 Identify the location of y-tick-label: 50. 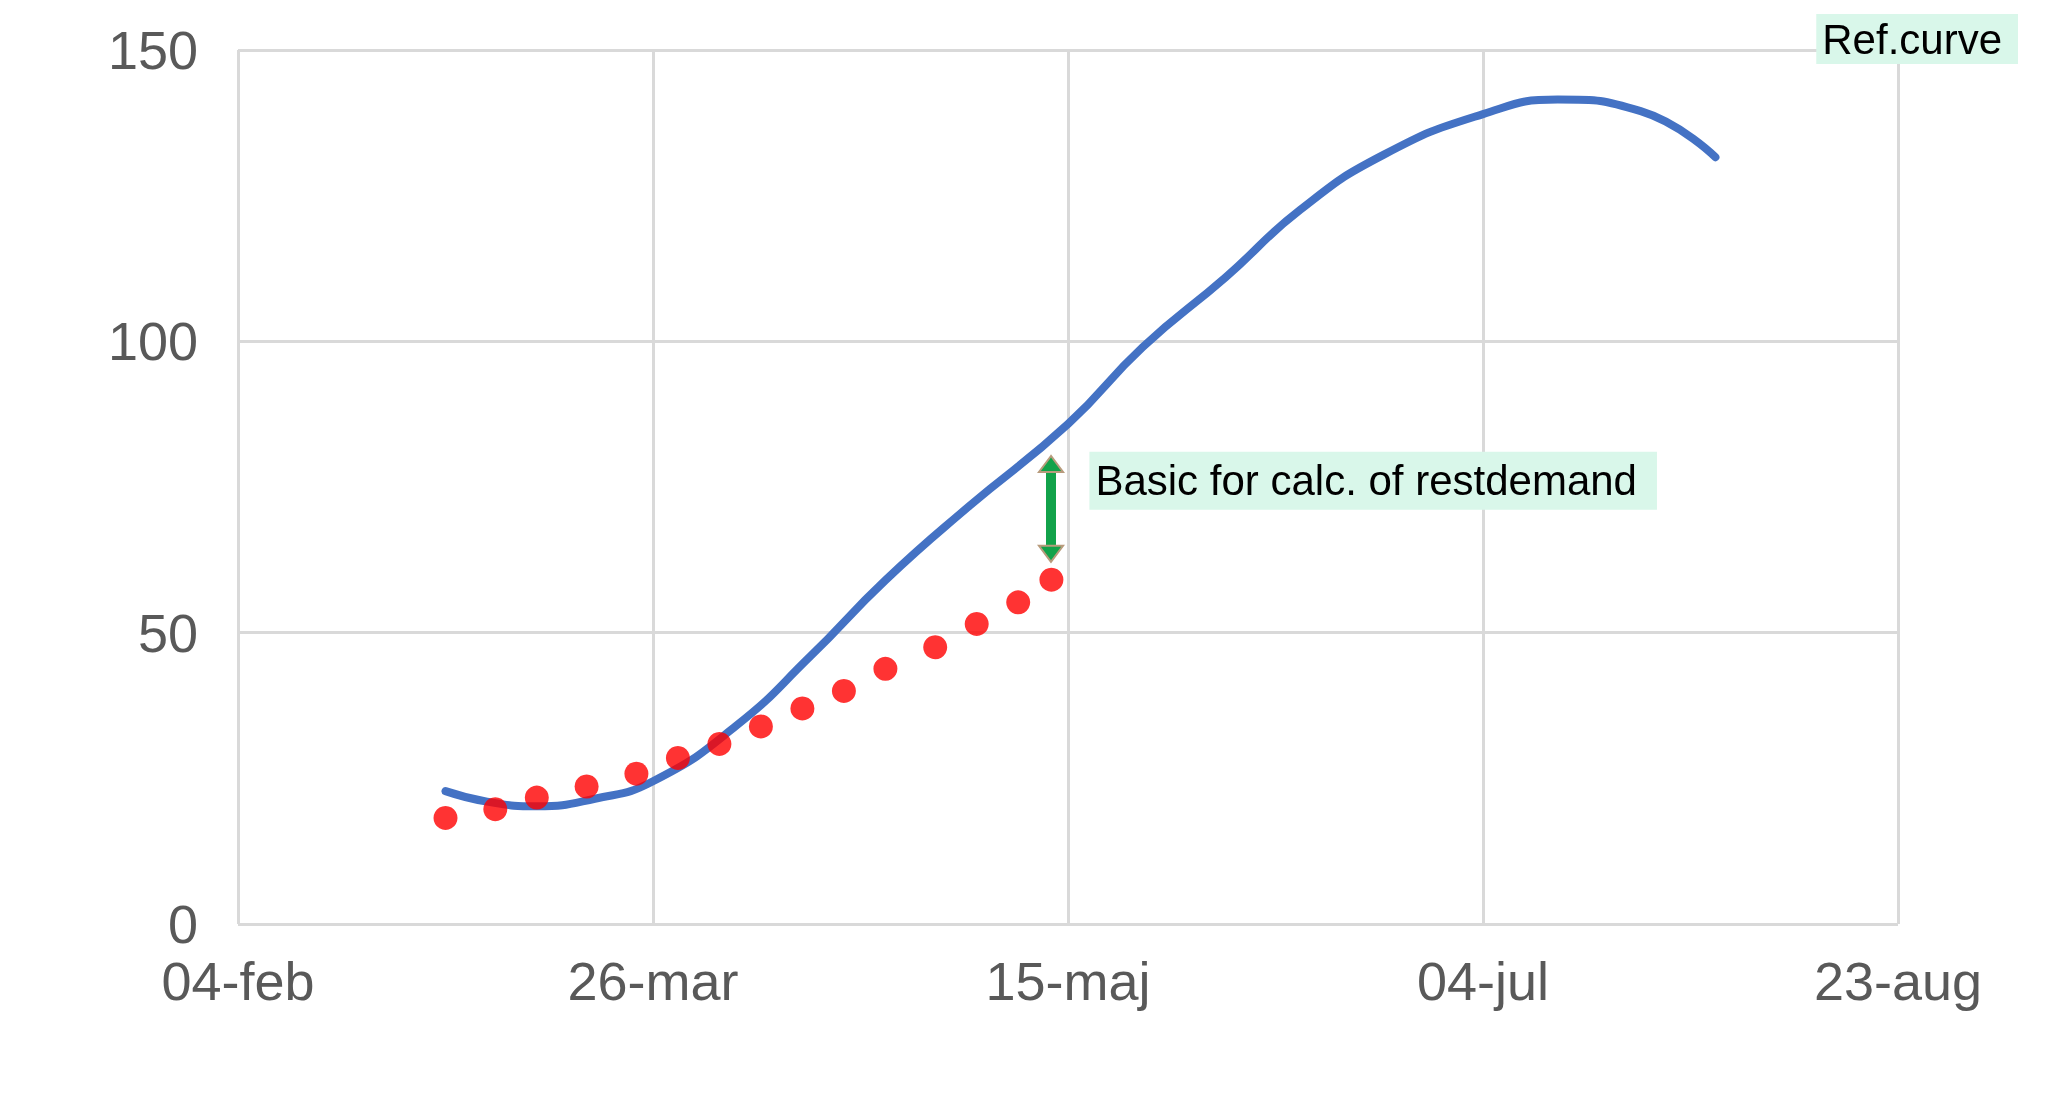
(167, 632).